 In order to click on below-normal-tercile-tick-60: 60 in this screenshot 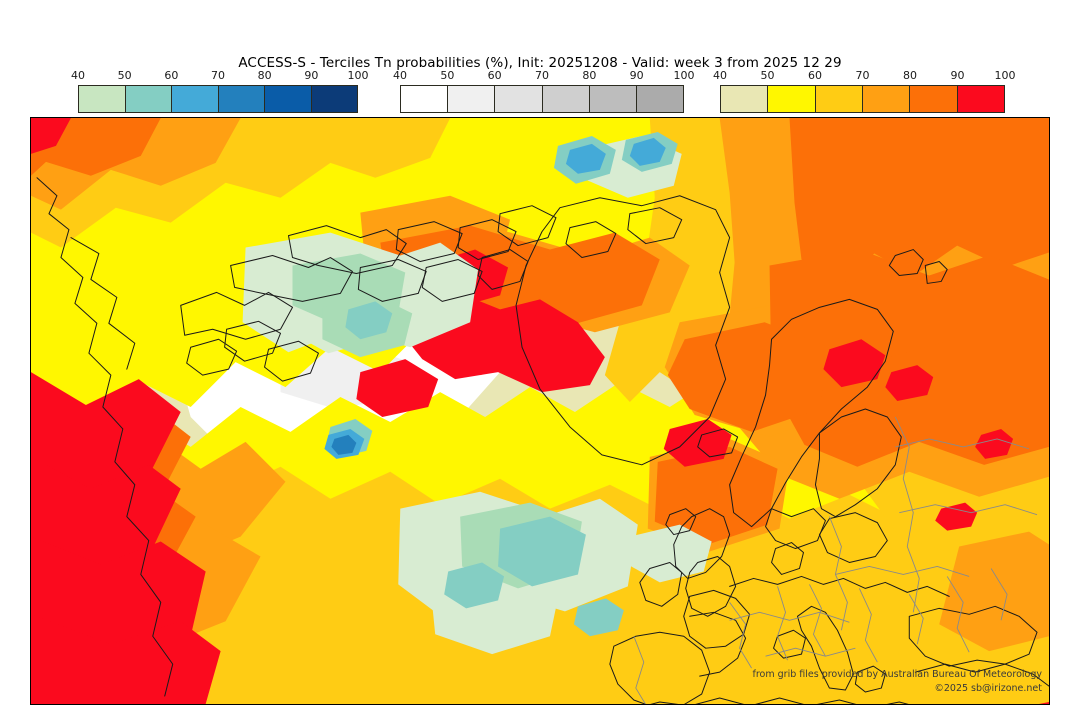, I will do `click(171, 75)`.